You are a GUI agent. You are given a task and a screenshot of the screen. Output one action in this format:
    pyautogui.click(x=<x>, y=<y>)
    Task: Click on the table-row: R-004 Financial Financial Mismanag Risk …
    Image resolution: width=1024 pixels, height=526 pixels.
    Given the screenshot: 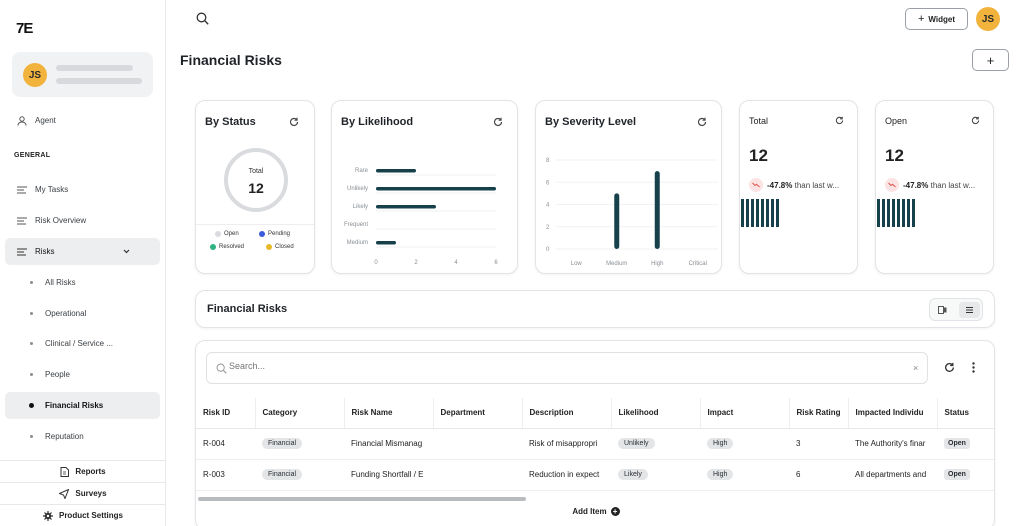 What is the action you would take?
    pyautogui.click(x=595, y=444)
    